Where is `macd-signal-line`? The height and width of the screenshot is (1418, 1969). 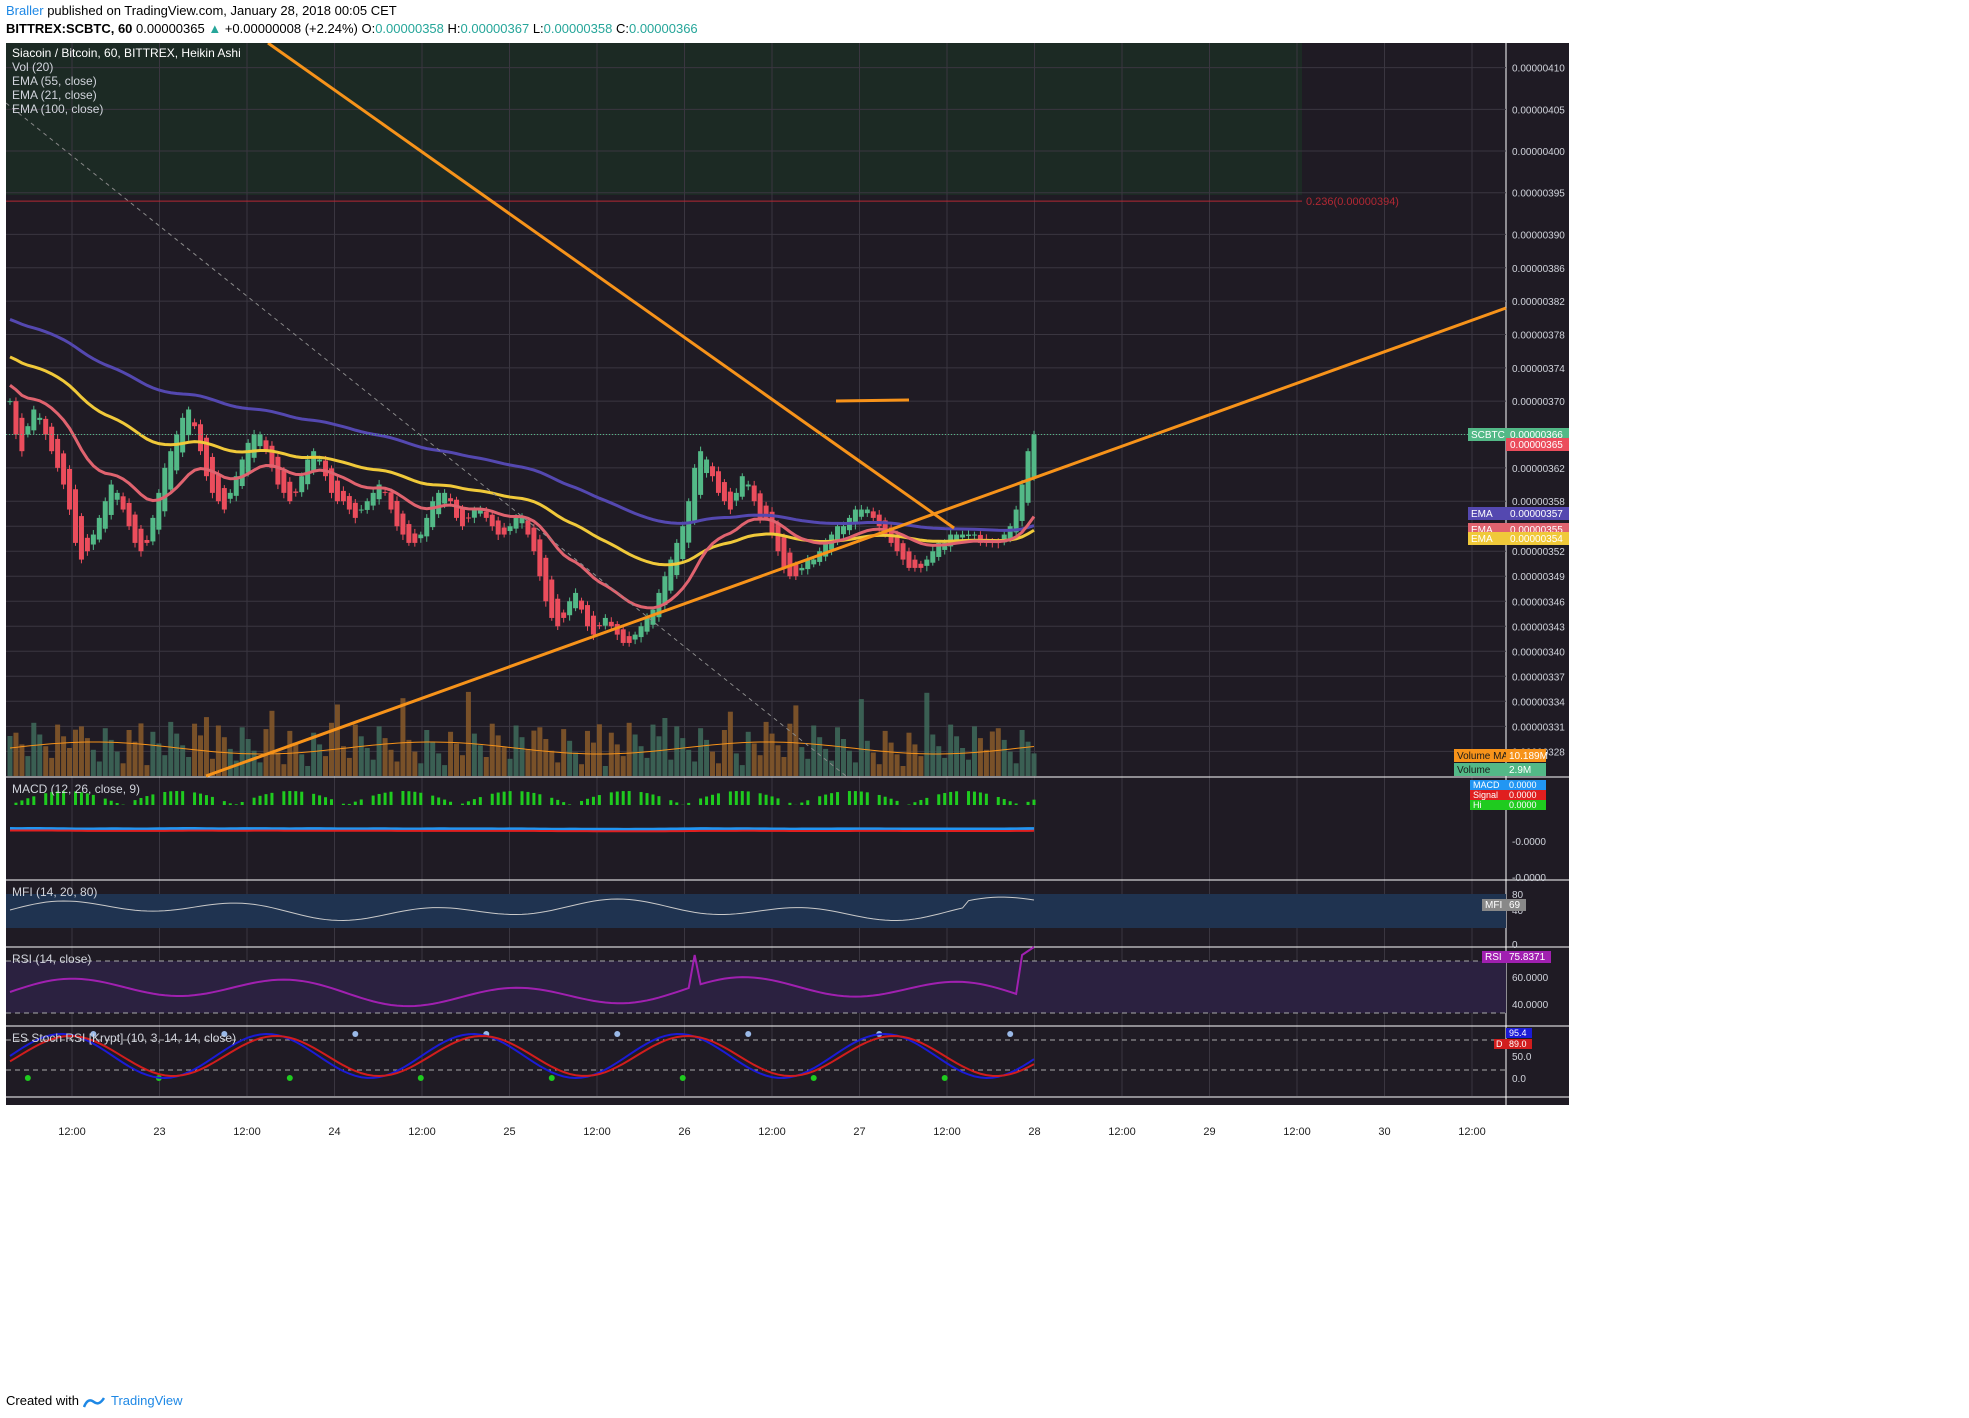 macd-signal-line is located at coordinates (522, 831).